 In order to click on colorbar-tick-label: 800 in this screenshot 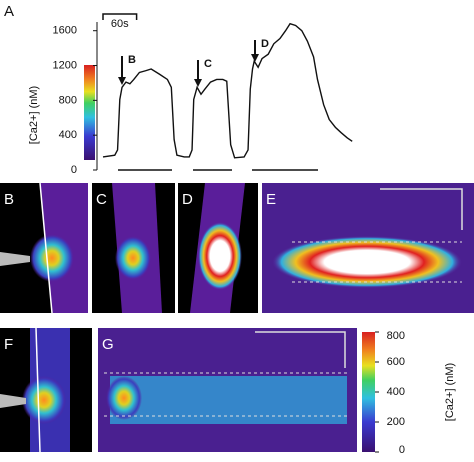, I will do `click(396, 336)`.